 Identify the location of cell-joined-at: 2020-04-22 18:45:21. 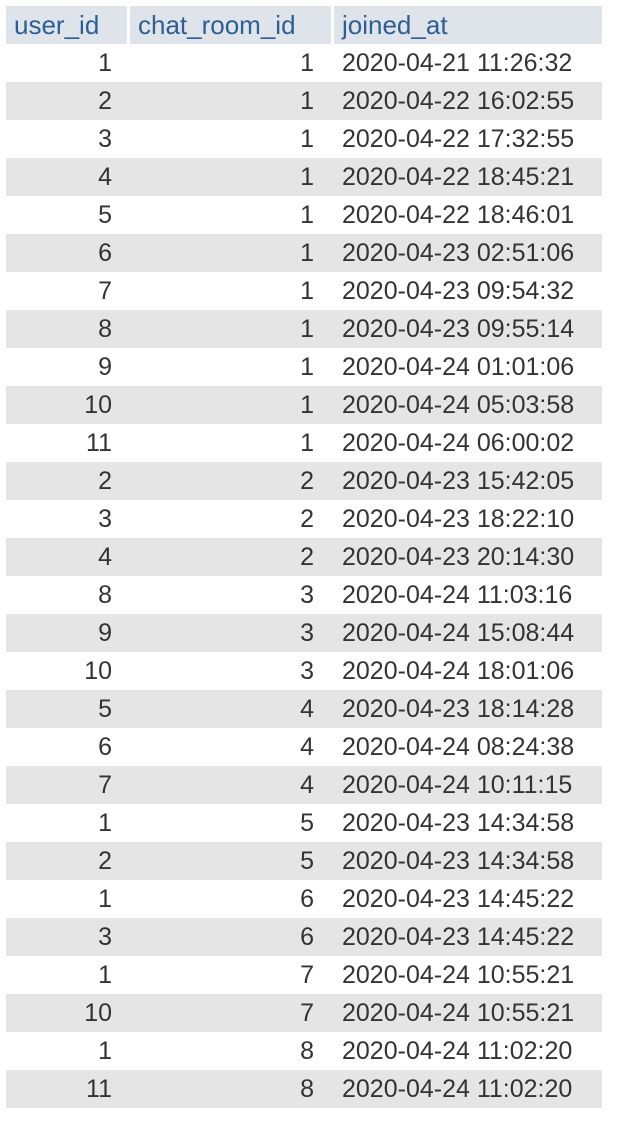
(468, 177).